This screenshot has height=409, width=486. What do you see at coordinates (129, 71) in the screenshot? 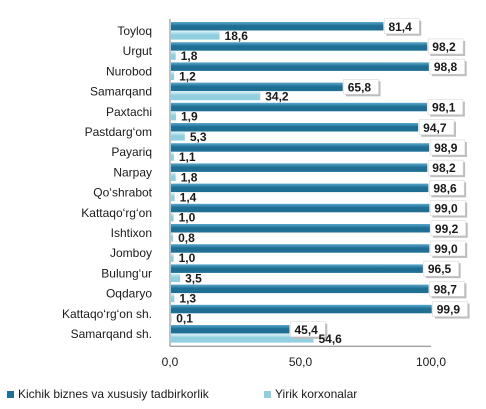
I see `category-label: Nurobod` at bounding box center [129, 71].